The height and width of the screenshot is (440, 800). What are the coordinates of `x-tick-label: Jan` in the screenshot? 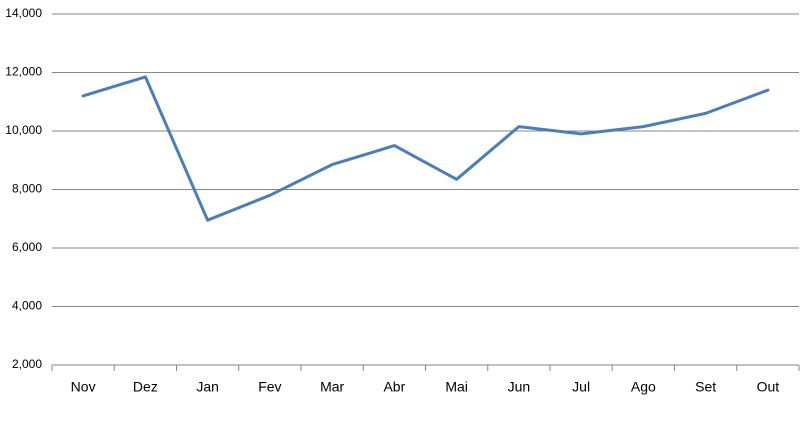 It's located at (207, 387).